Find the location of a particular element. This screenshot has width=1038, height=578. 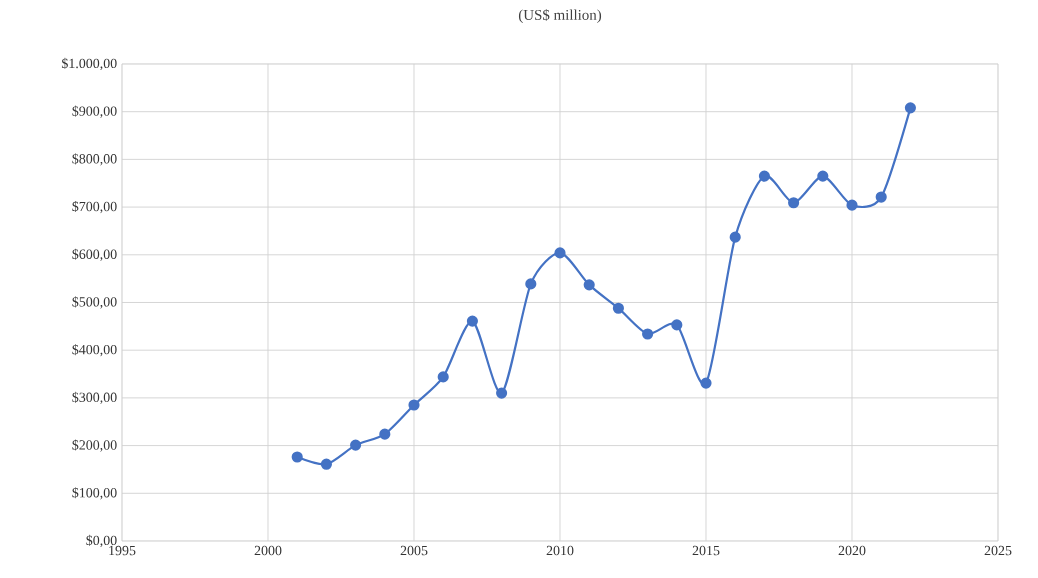

x-tick-label: 1995 is located at coordinates (122, 550).